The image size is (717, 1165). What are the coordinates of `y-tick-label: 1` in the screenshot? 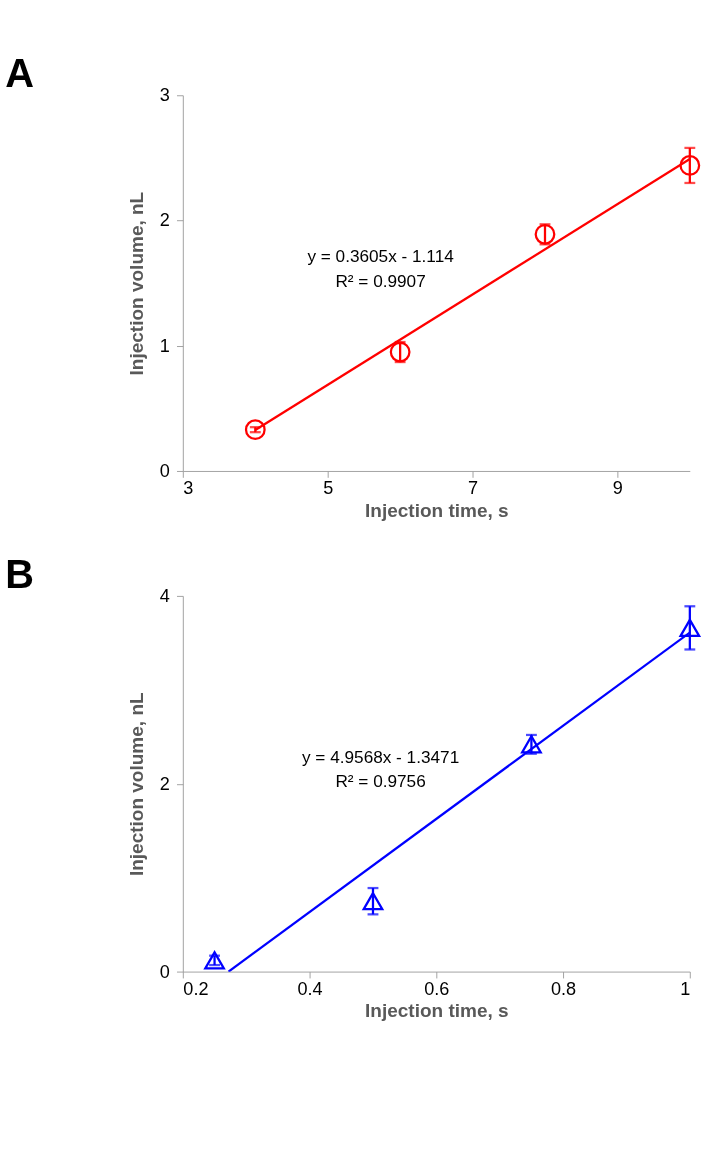 It's located at (164, 345).